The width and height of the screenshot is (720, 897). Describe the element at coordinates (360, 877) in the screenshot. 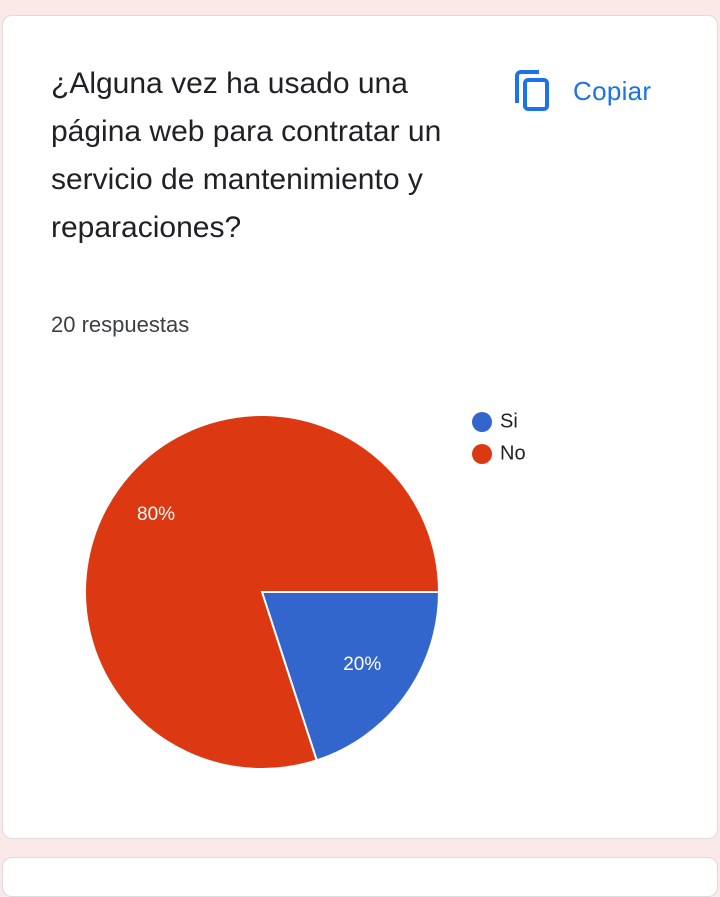

I see `next-question-card` at that location.